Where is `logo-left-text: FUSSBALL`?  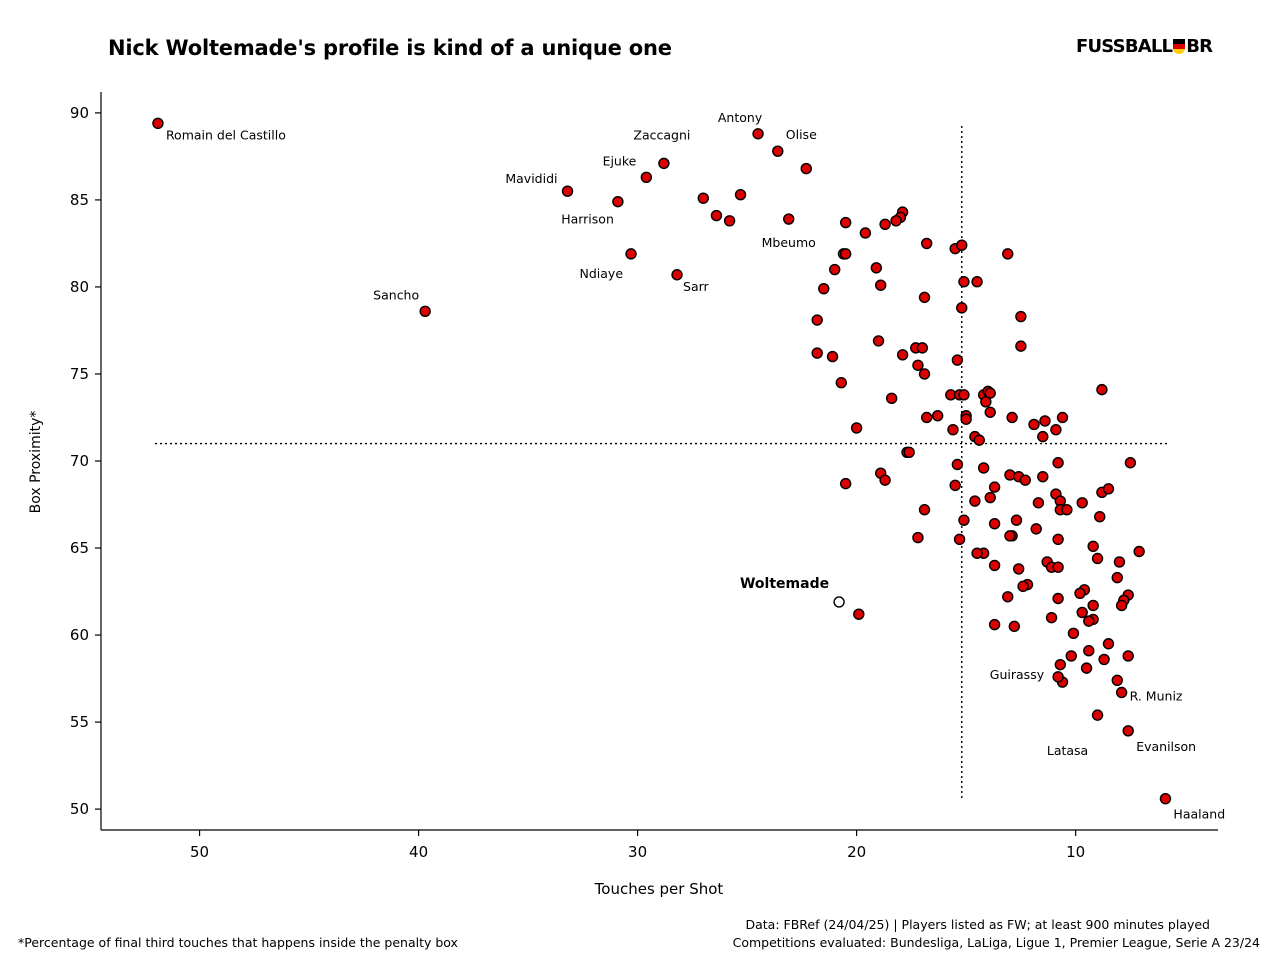
logo-left-text: FUSSBALL is located at coordinates (1124, 46).